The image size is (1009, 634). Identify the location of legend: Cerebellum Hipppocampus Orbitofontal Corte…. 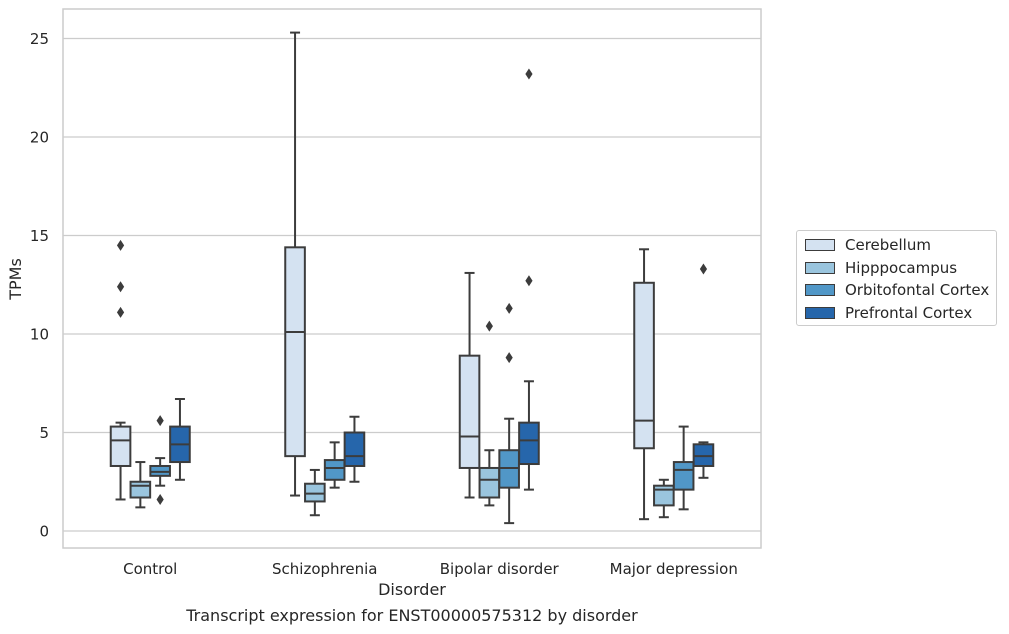
(896, 278).